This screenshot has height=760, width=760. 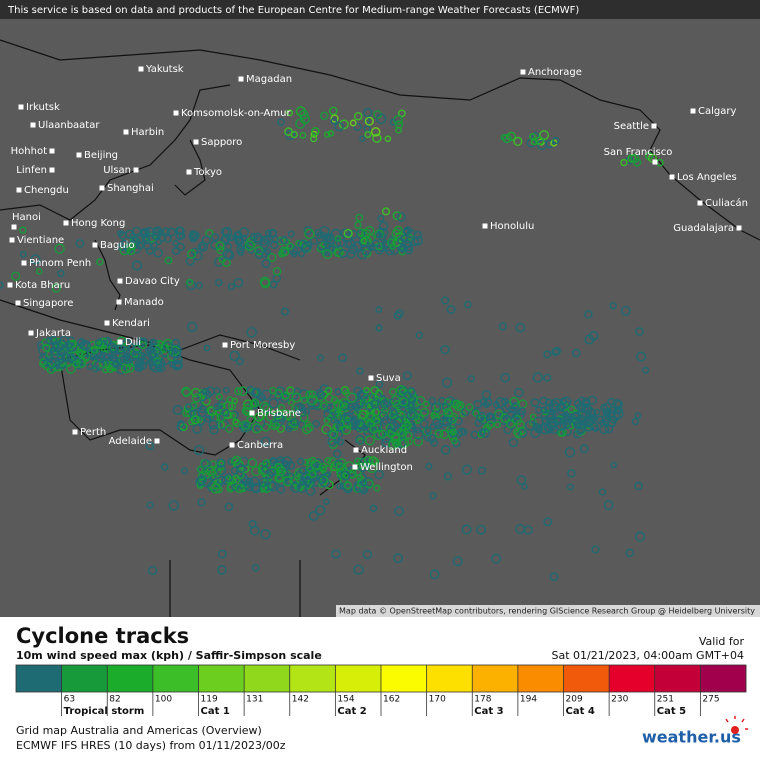 What do you see at coordinates (703, 228) in the screenshot?
I see `city-label: Guadalajara` at bounding box center [703, 228].